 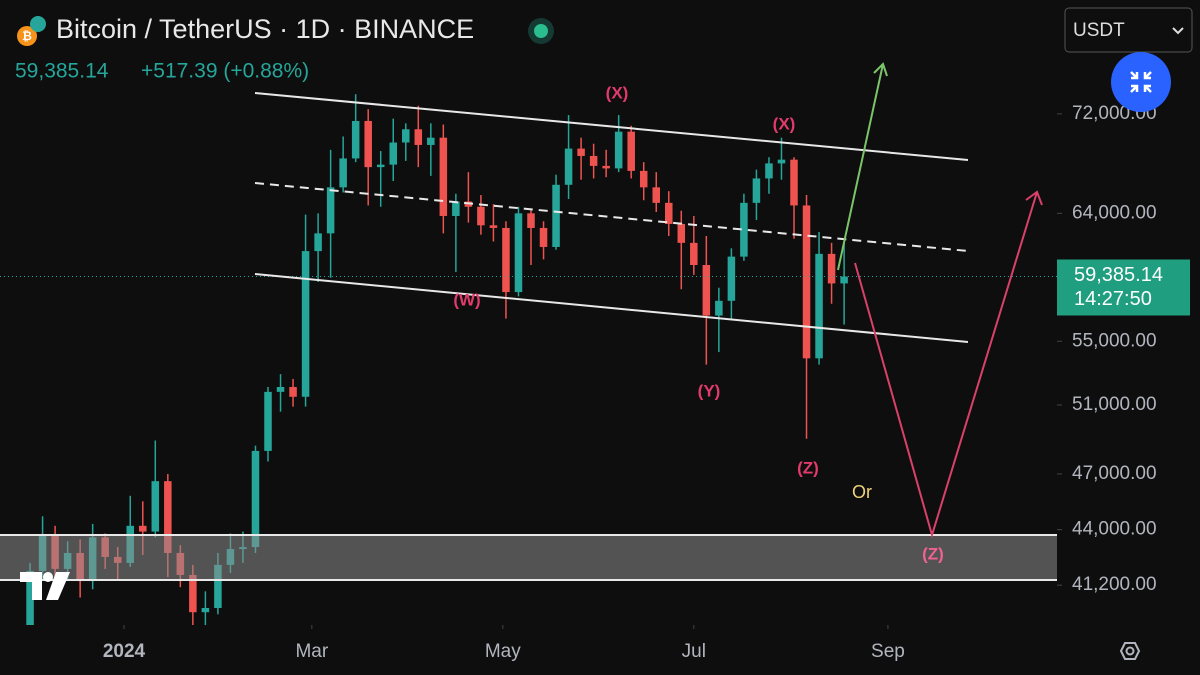 I want to click on tv-logo-dot, so click(x=48, y=577).